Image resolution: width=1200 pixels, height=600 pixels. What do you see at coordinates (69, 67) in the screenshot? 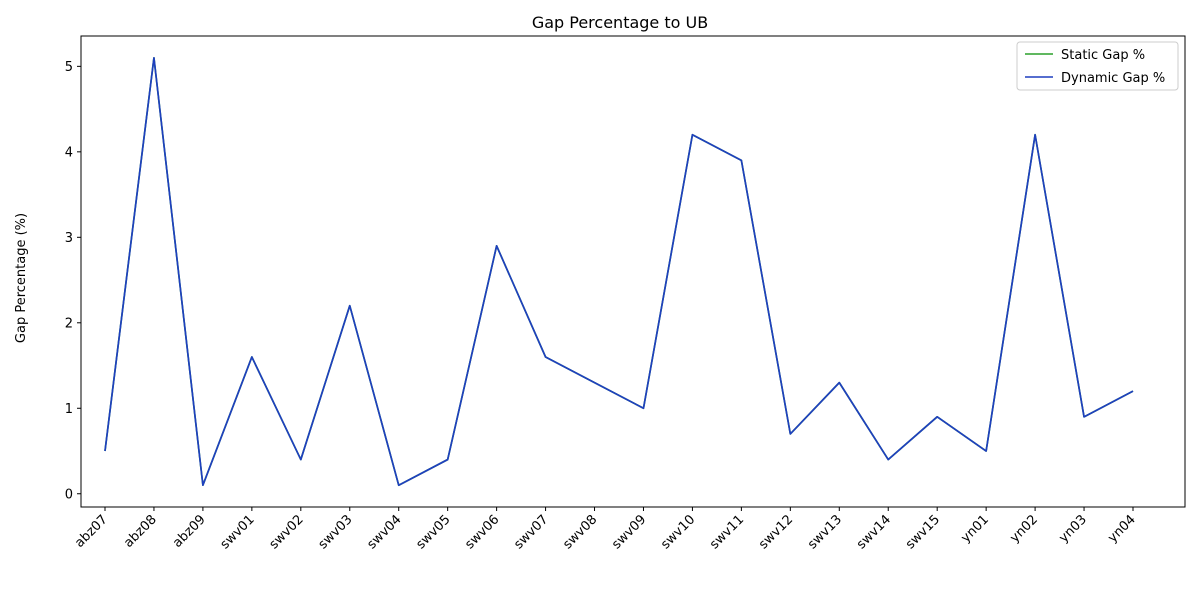
I see `y-tick-label: 5` at bounding box center [69, 67].